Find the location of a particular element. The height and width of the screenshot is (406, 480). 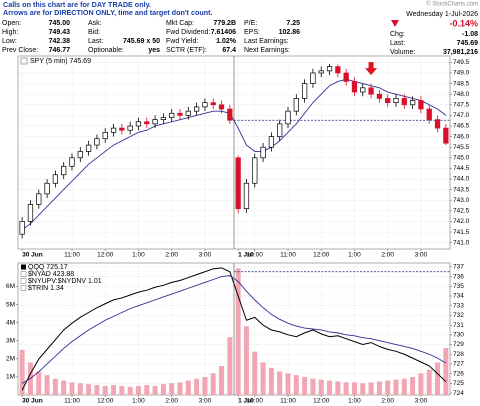

x-tick-label: 1 Jul is located at coordinates (245, 401).